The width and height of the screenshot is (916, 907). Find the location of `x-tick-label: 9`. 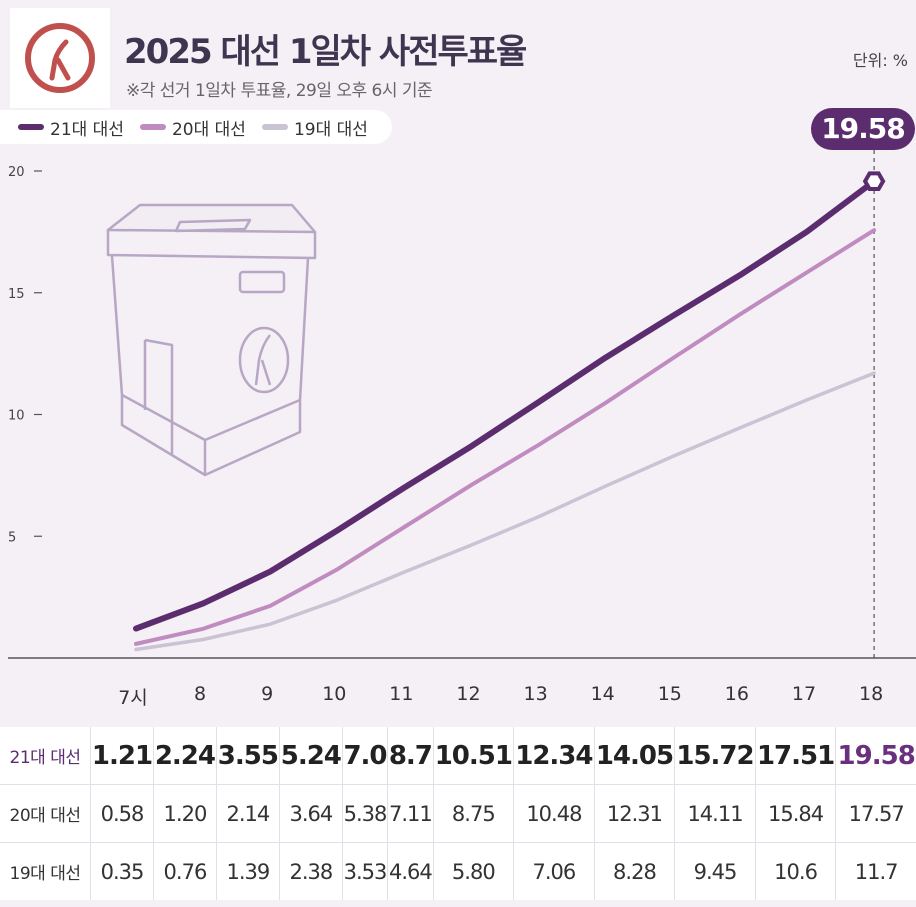

x-tick-label: 9 is located at coordinates (267, 694).